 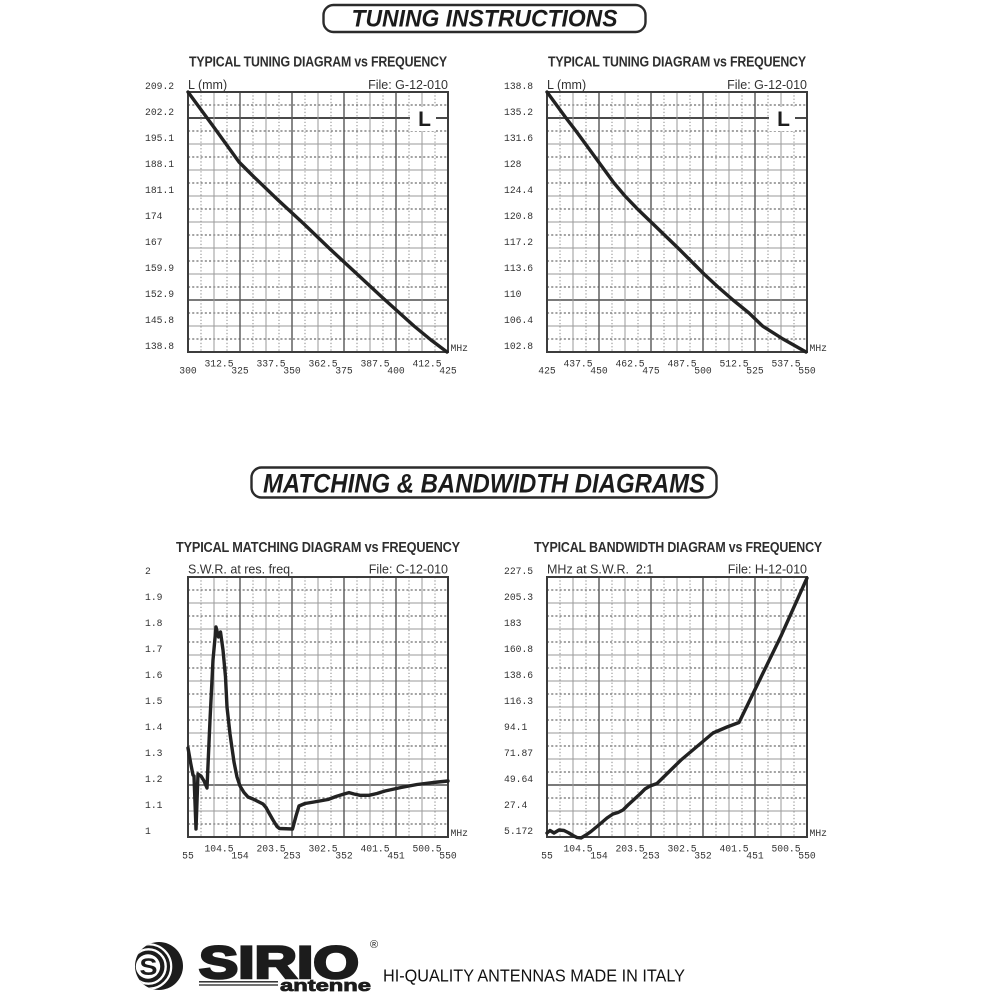 I want to click on svg-text: 1.7, so click(x=154, y=649).